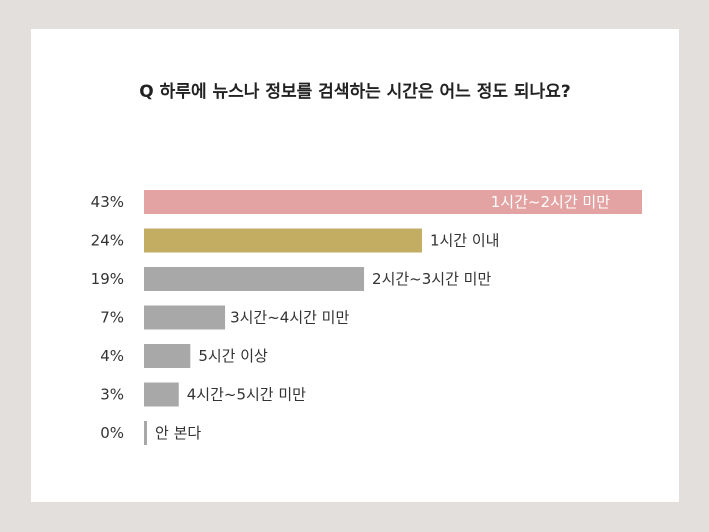 The image size is (709, 532). I want to click on value-label: 7%, so click(112, 318).